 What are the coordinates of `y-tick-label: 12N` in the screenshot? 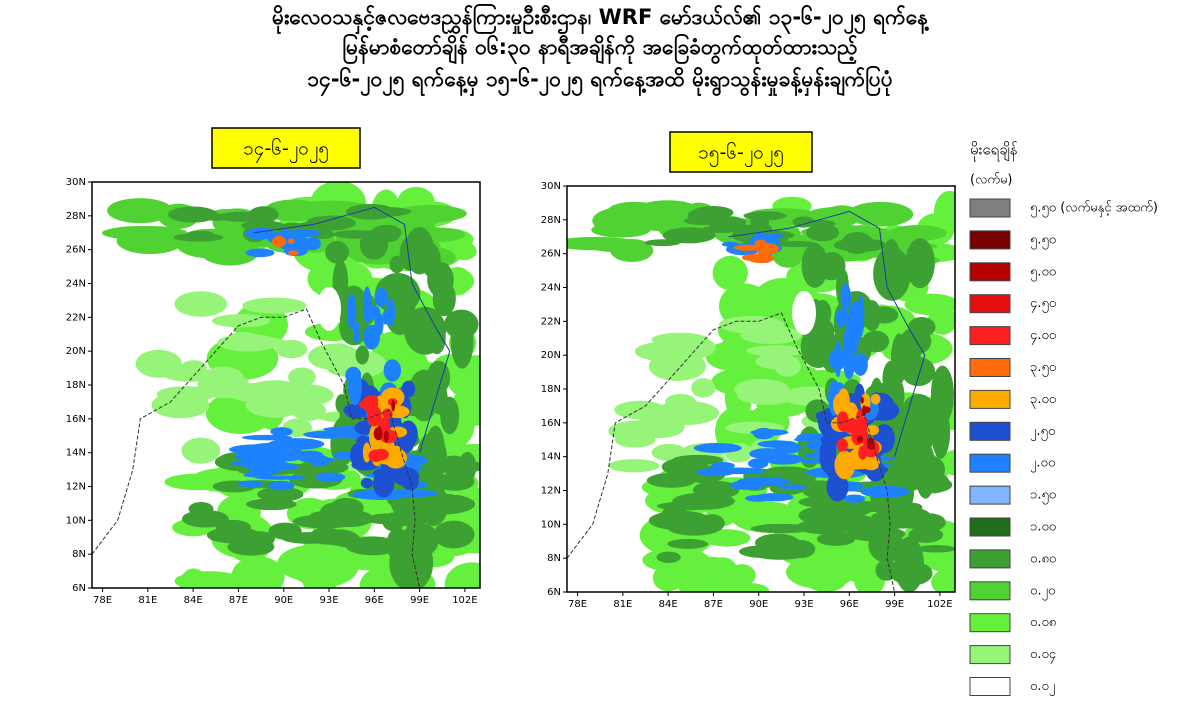 It's located at (76, 487).